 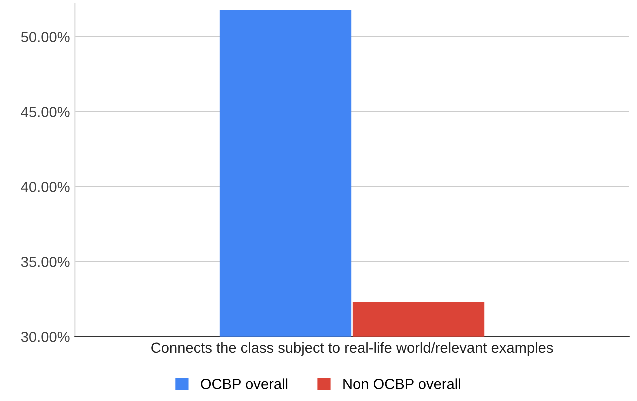 What do you see at coordinates (244, 384) in the screenshot?
I see `legend-label: OCBP overall` at bounding box center [244, 384].